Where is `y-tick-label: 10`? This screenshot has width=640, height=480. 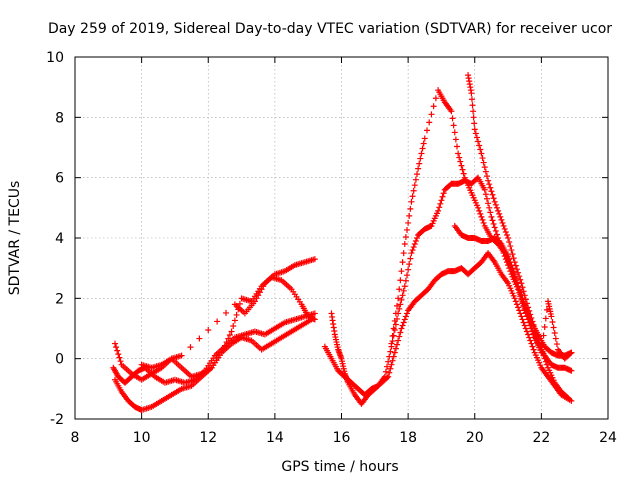
y-tick-label: 10 is located at coordinates (55, 58).